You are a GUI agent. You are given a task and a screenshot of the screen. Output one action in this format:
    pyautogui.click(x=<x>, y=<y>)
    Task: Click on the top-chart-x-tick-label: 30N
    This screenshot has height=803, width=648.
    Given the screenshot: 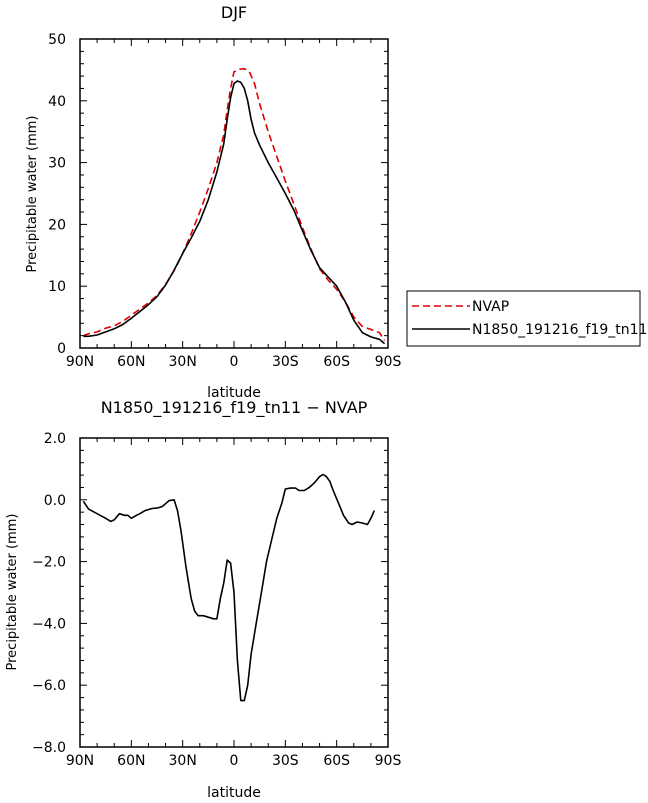 What is the action you would take?
    pyautogui.click(x=183, y=362)
    